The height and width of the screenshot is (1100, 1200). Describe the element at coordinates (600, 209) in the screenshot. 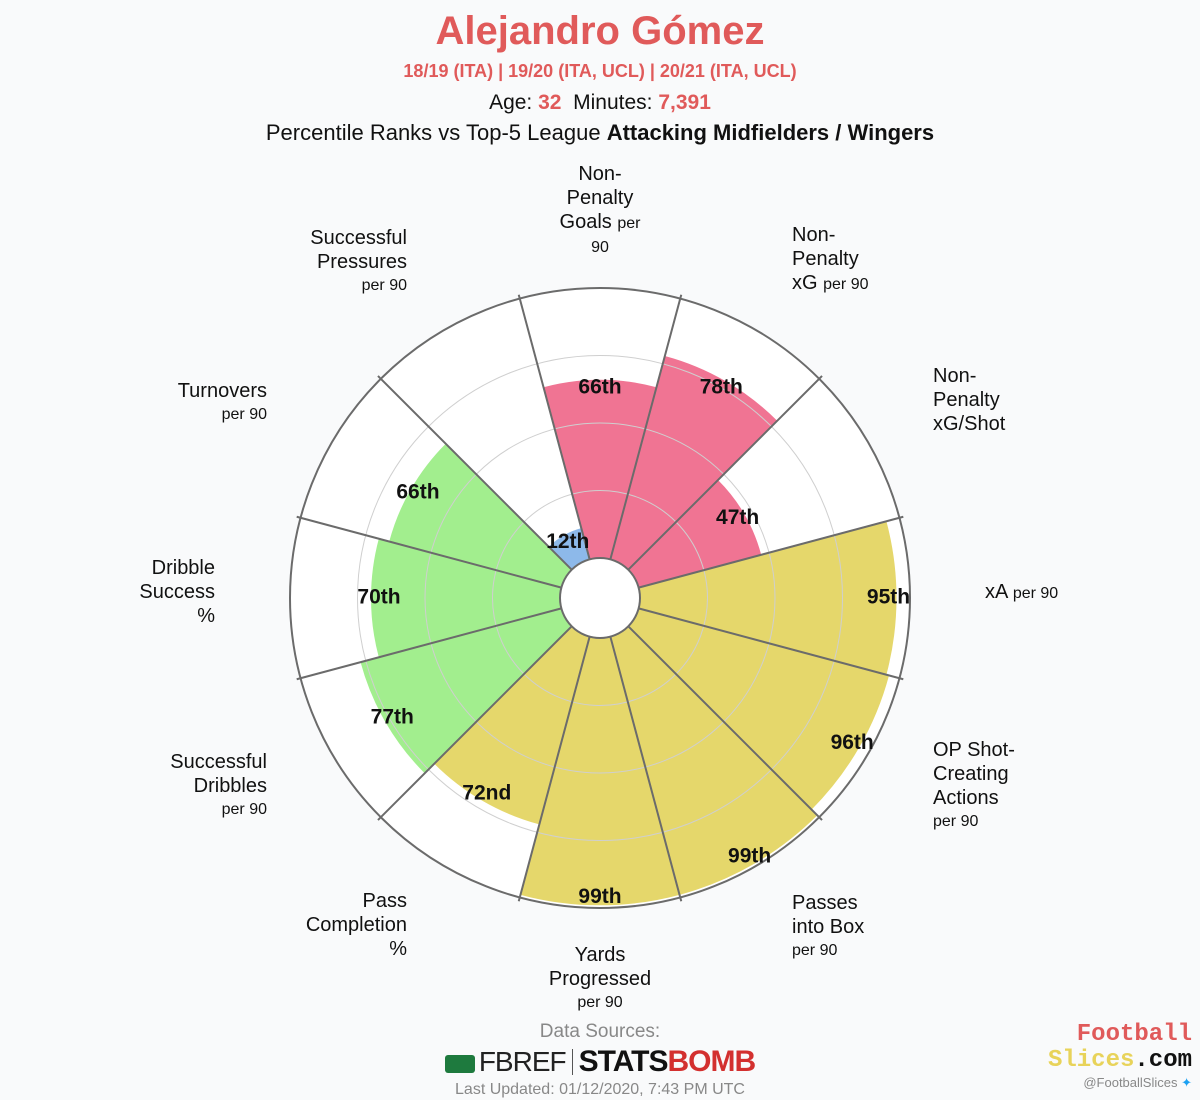

I see `label-non-penalty-goals: Non- Penalty Goals per 90` at that location.